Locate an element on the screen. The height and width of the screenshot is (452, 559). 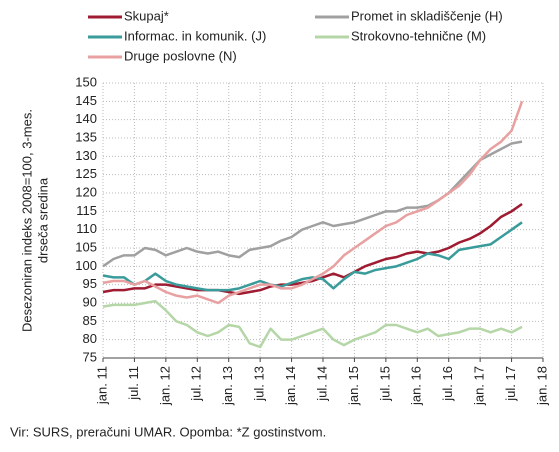
legend-label: Strokovno-tehnične (M) is located at coordinates (418, 35).